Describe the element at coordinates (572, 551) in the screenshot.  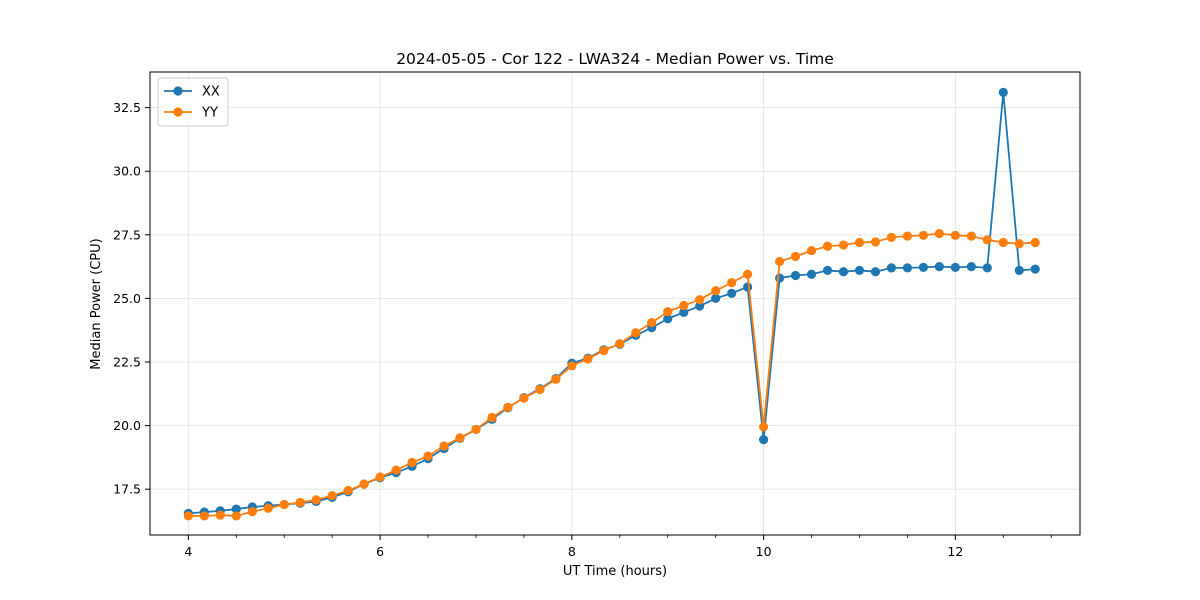
I see `x-tick-label: 8` at that location.